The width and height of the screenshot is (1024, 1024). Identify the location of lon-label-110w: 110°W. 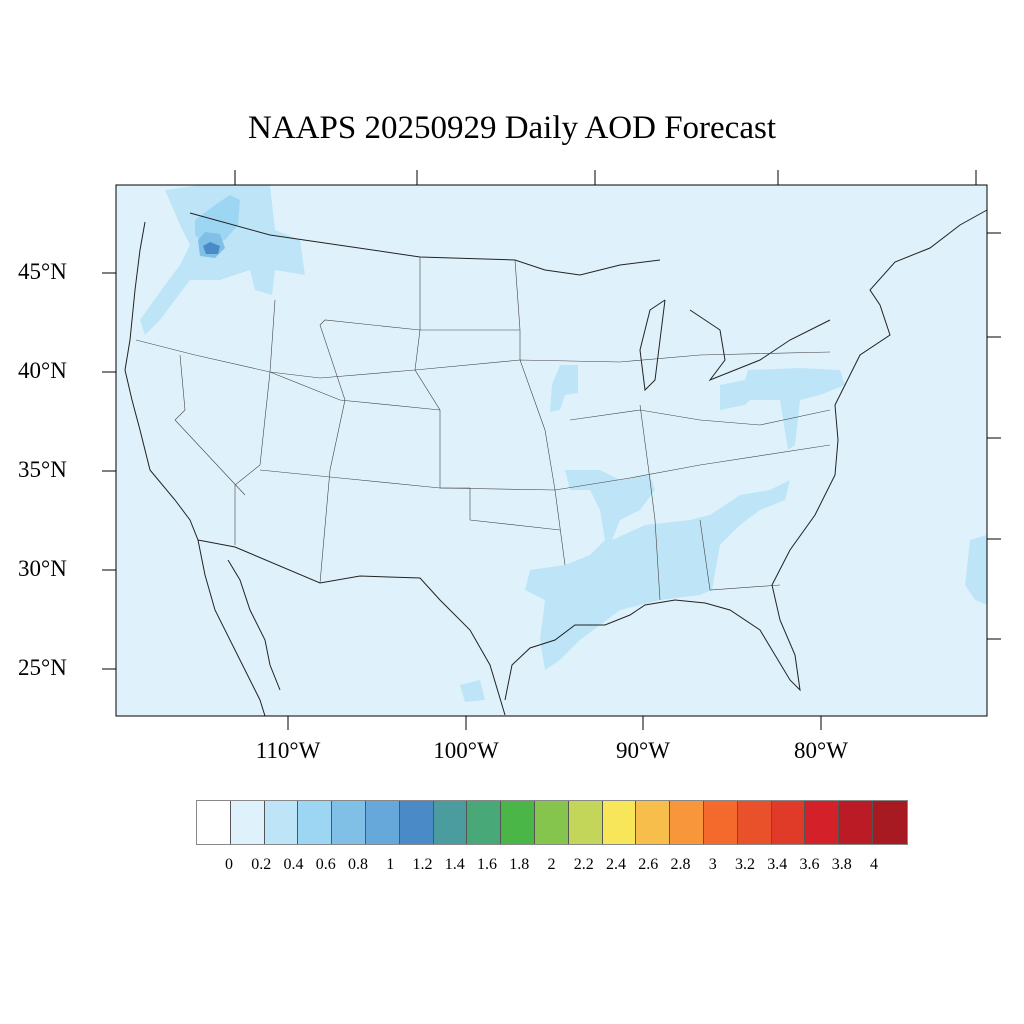
(288, 750).